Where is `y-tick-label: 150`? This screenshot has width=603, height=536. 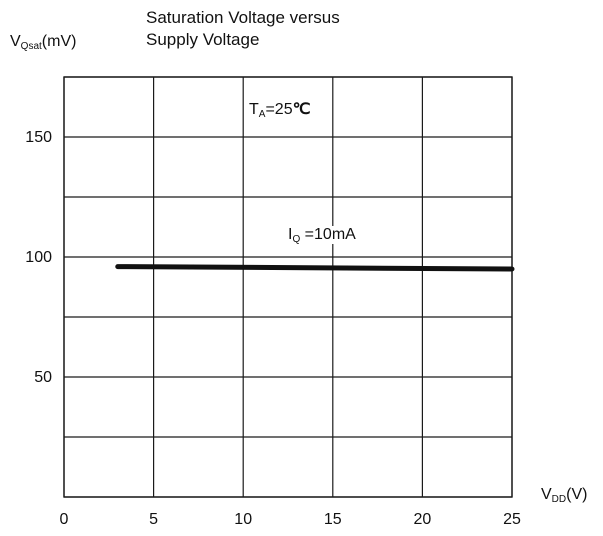
y-tick-label: 150 is located at coordinates (38, 137).